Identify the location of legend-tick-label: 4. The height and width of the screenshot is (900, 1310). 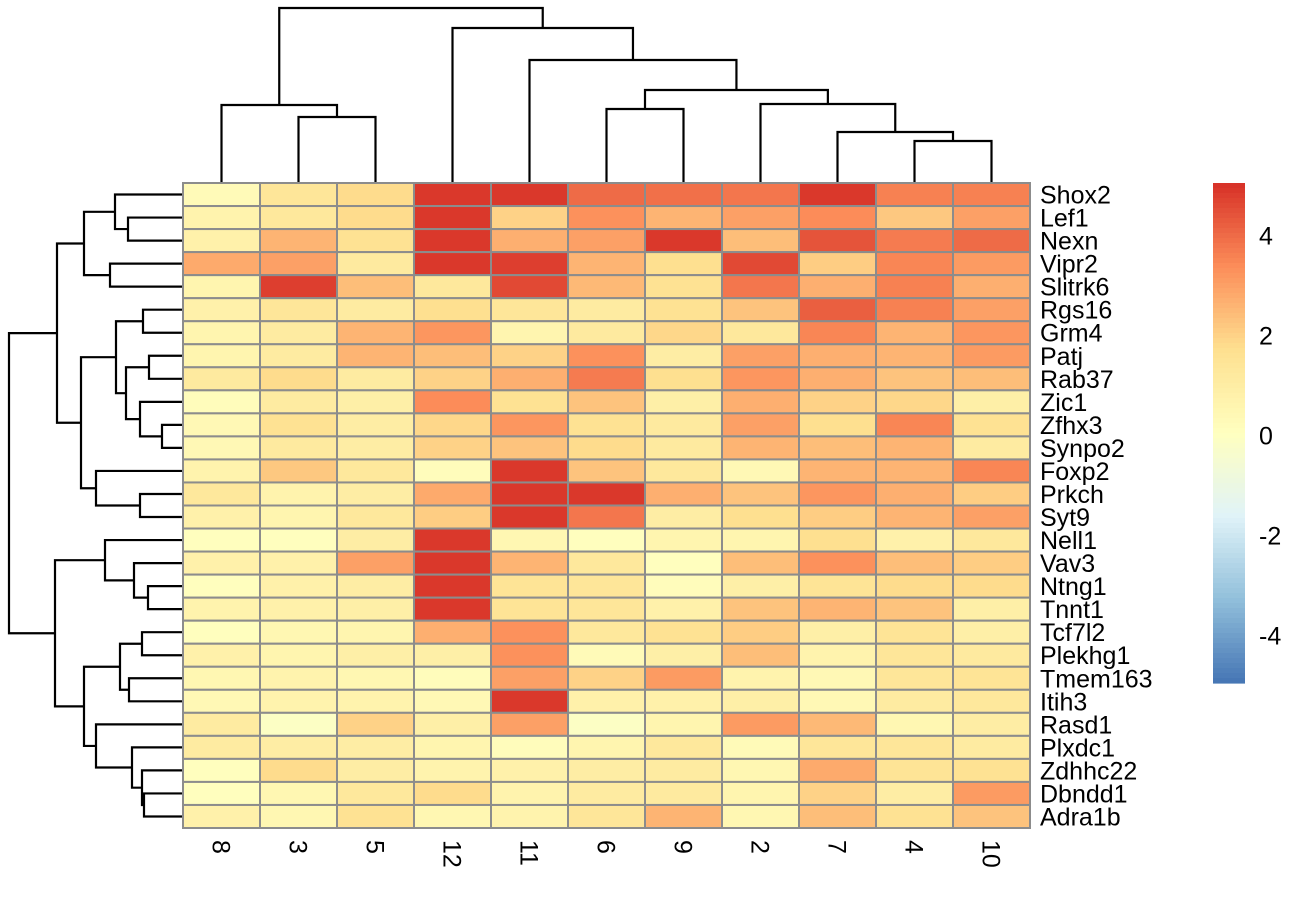
(1266, 237).